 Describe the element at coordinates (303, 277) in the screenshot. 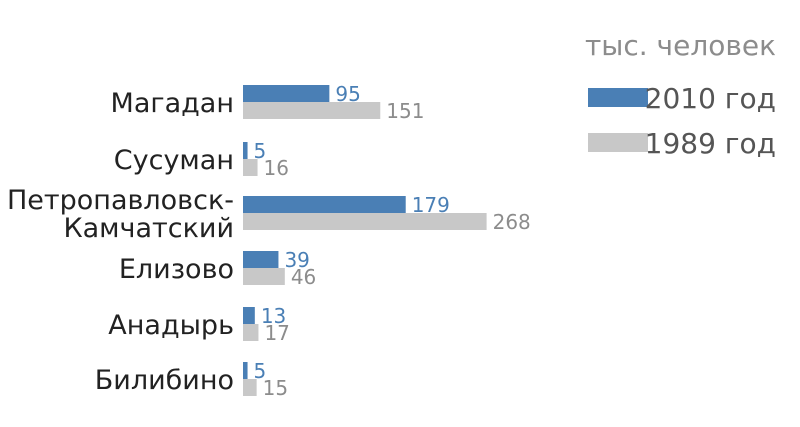

I see `value-label-1989: 46` at that location.